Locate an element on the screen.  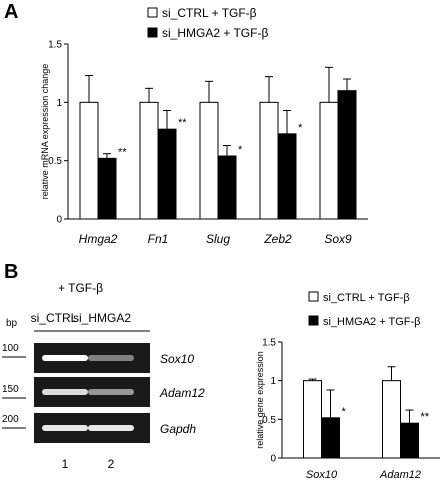
lane-number: 1 is located at coordinates (65, 464).